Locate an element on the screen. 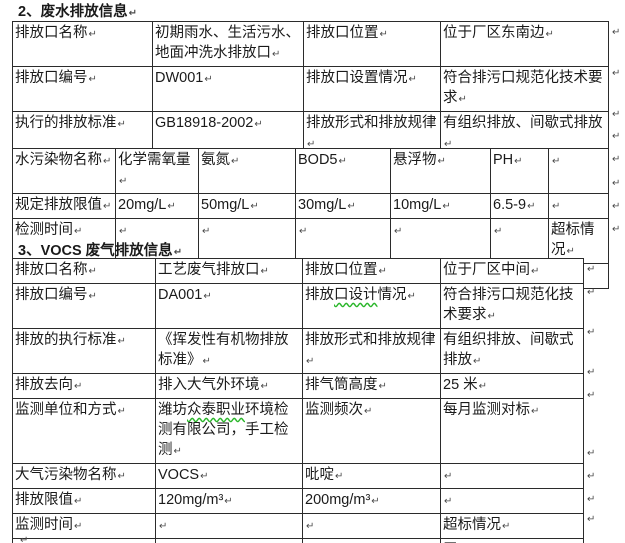 The image size is (625, 543). table-cell: 排放口设计情况↵ is located at coordinates (371, 306).